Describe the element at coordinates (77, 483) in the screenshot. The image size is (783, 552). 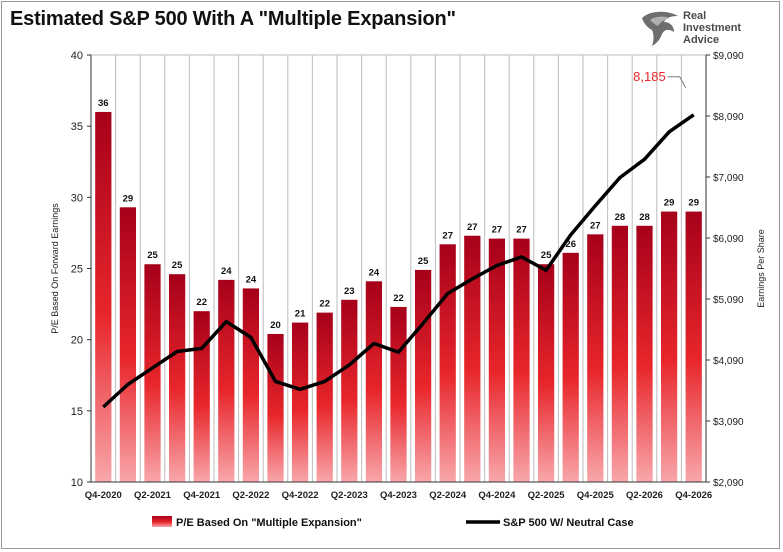
I see `y-left-tick-label: 10` at that location.